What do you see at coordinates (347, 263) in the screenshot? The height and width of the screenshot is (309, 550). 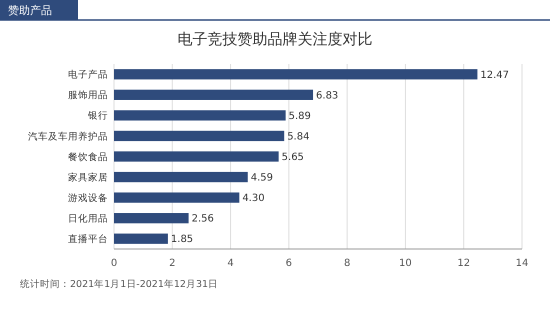 I see `x-tick-label: 8` at bounding box center [347, 263].